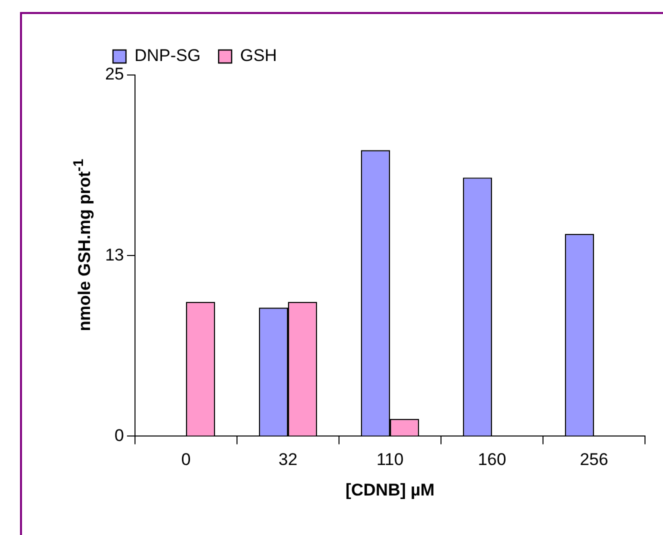 This screenshot has height=535, width=663. I want to click on x-axis-title: [CDNB] µM, so click(390, 490).